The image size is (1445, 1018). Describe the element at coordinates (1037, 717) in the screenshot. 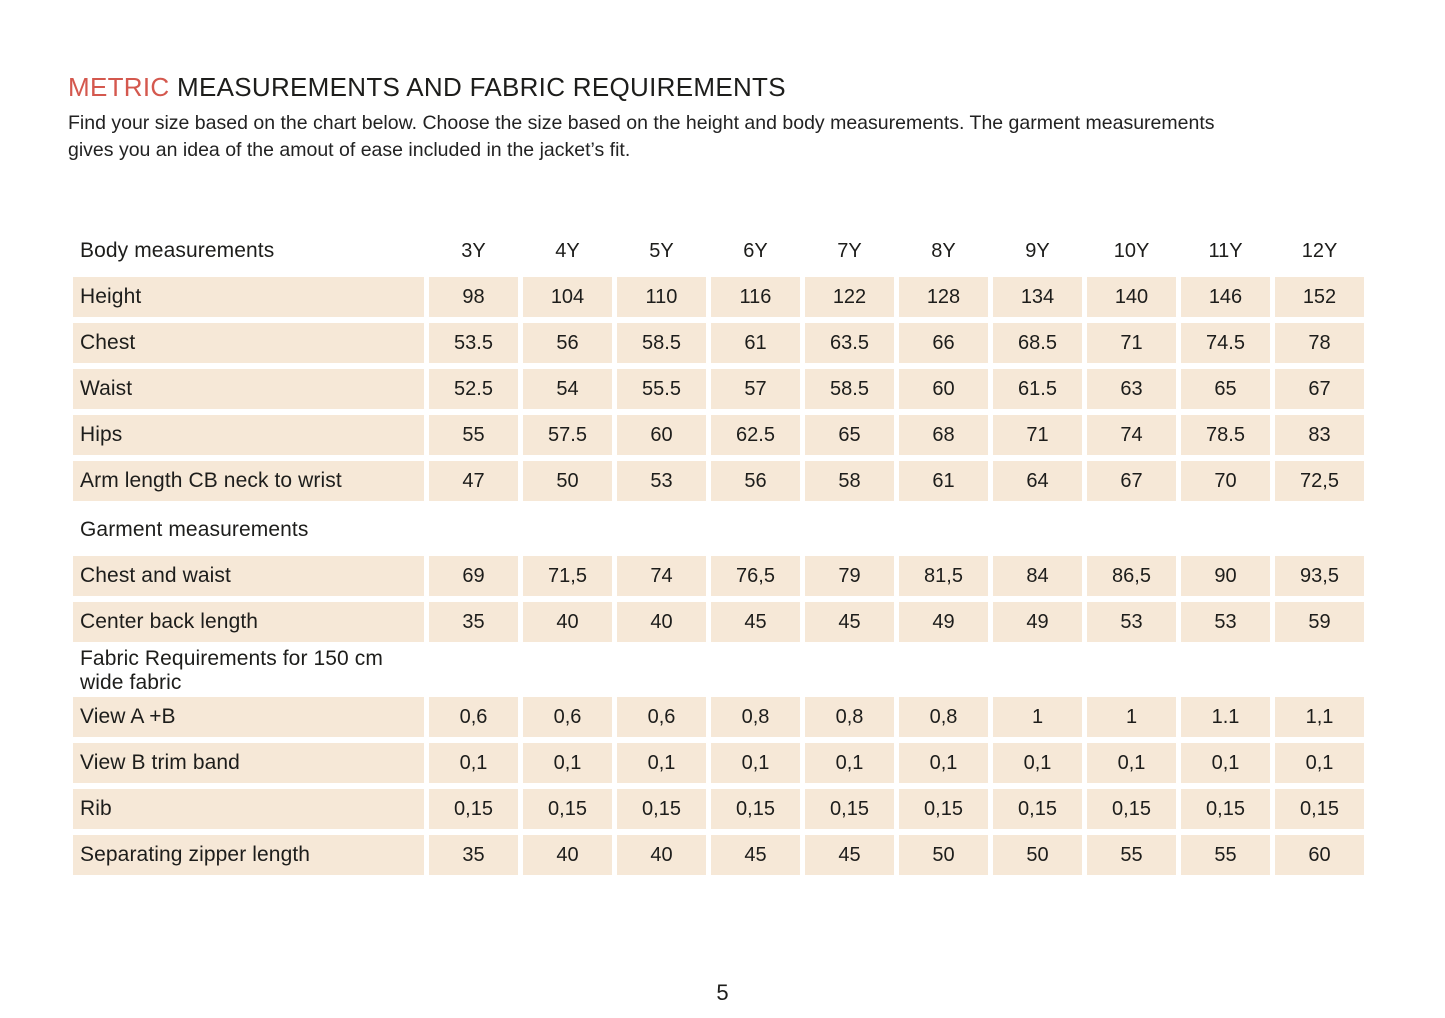

I see `value-cell: 1` at that location.